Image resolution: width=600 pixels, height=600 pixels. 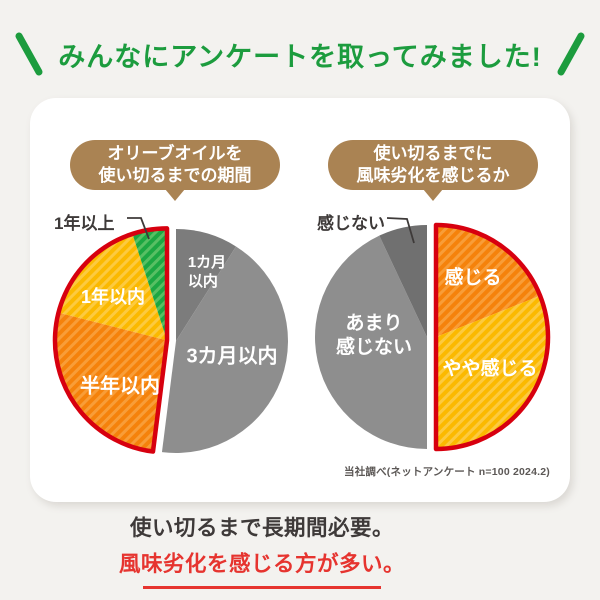 I want to click on slice-label-1year-within: 1年以内, so click(x=113, y=297).